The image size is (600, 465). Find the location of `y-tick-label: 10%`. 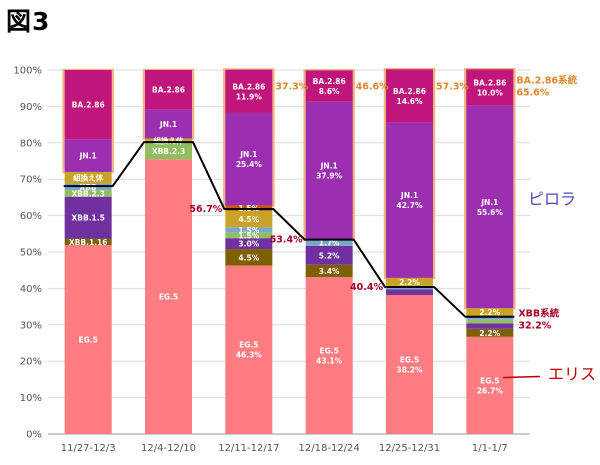

y-tick-label: 10% is located at coordinates (31, 398).